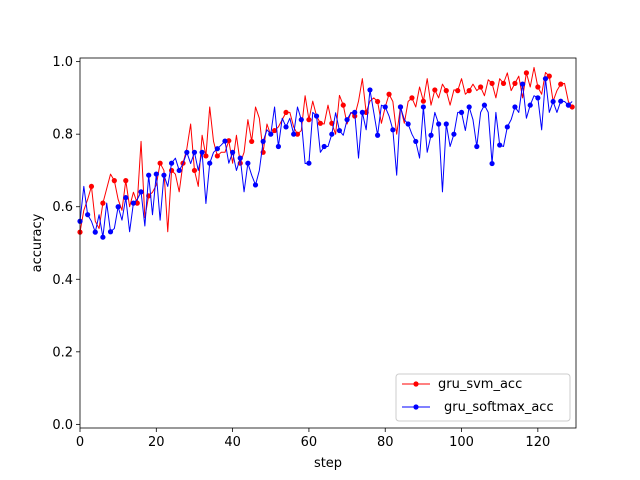  What do you see at coordinates (313, 439) in the screenshot?
I see `x-axis-ticks: 0 20 40 60 80 100 120` at bounding box center [313, 439].